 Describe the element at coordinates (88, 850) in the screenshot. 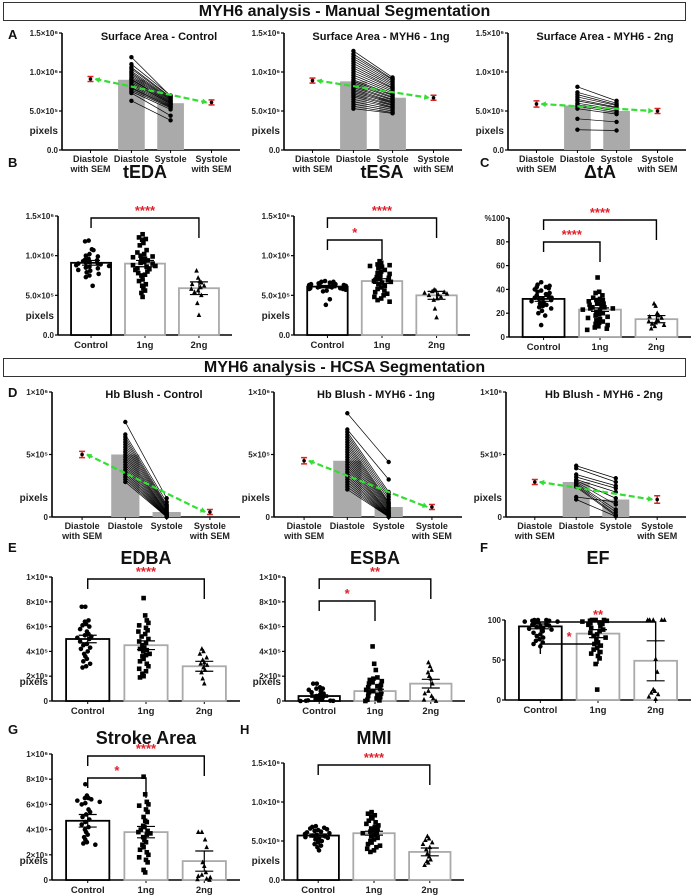

I see `bar-control` at that location.